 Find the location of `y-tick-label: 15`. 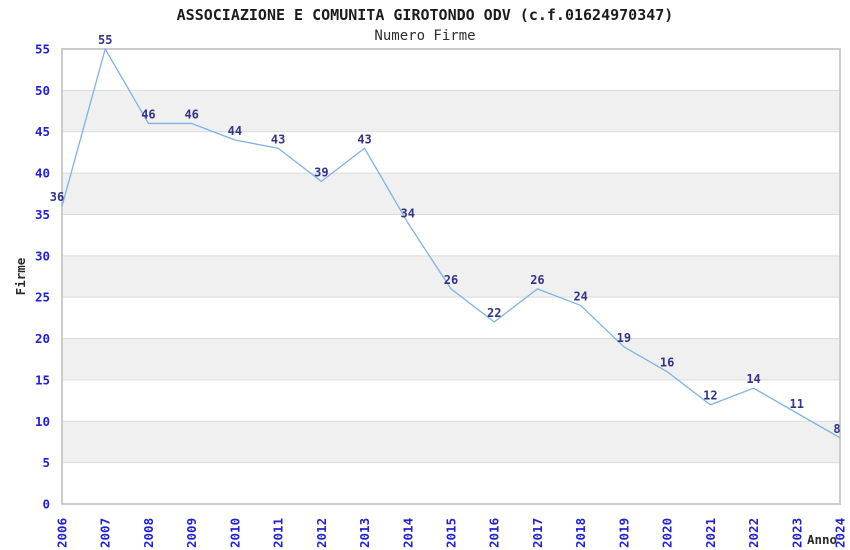

y-tick-label: 15 is located at coordinates (42, 379).